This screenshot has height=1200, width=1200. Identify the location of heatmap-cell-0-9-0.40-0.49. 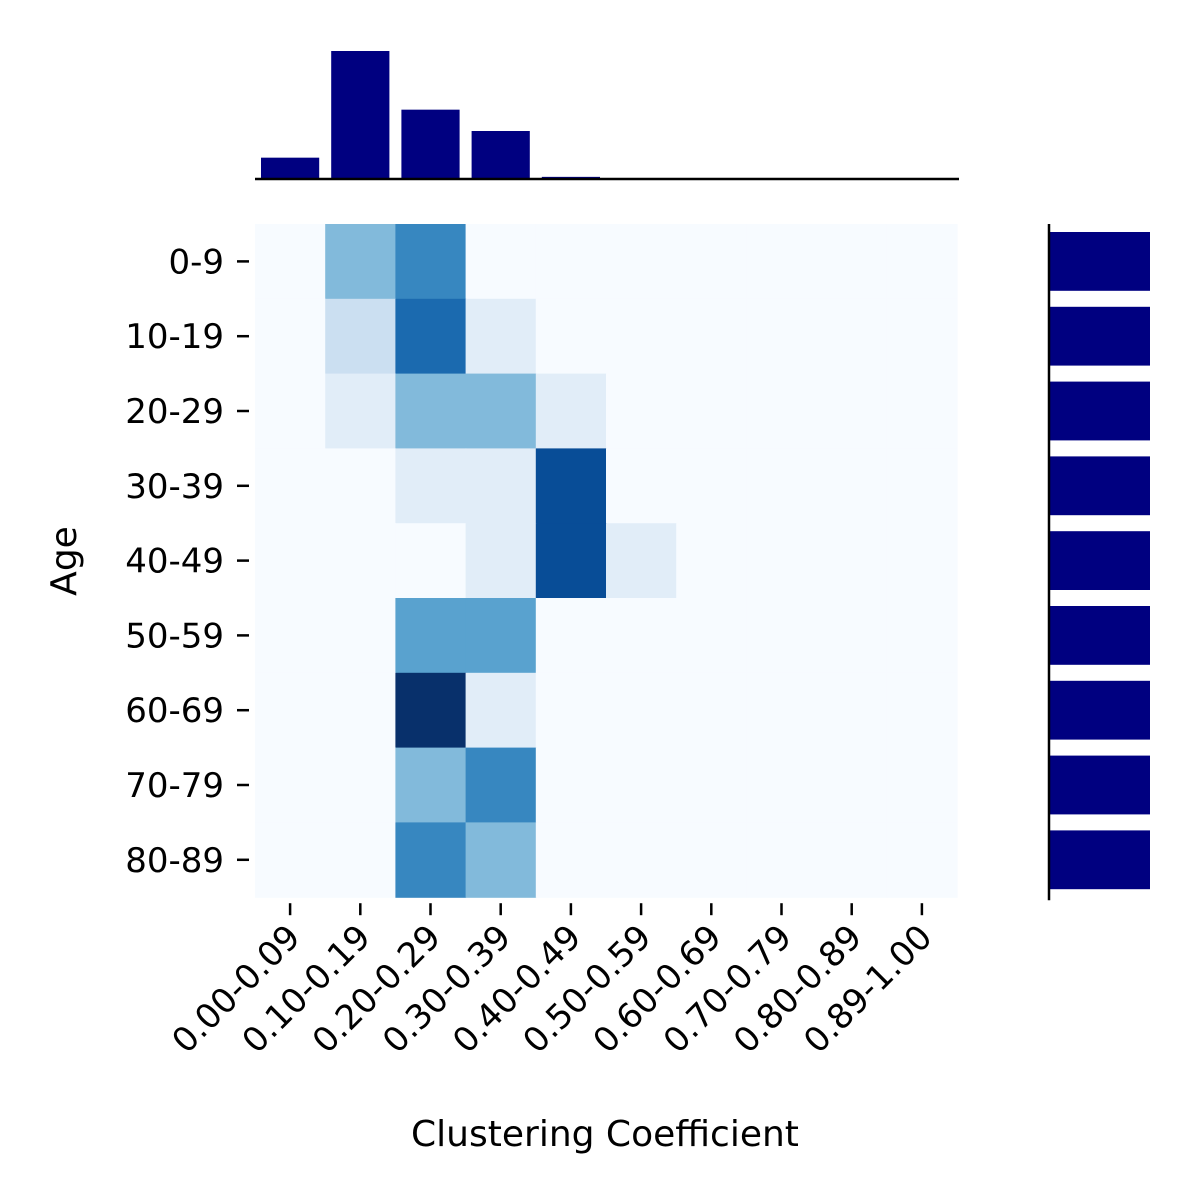
(571, 262).